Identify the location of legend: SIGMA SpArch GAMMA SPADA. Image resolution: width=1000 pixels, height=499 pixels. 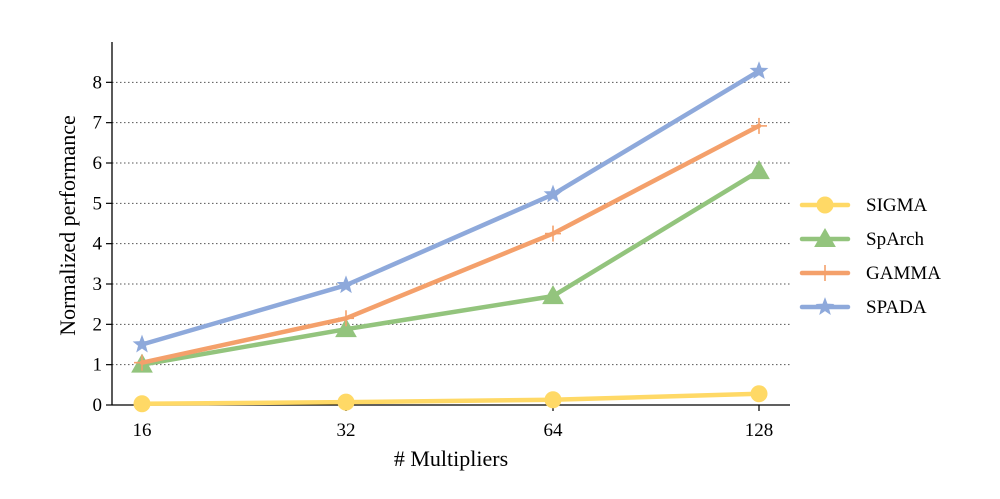
(870, 256).